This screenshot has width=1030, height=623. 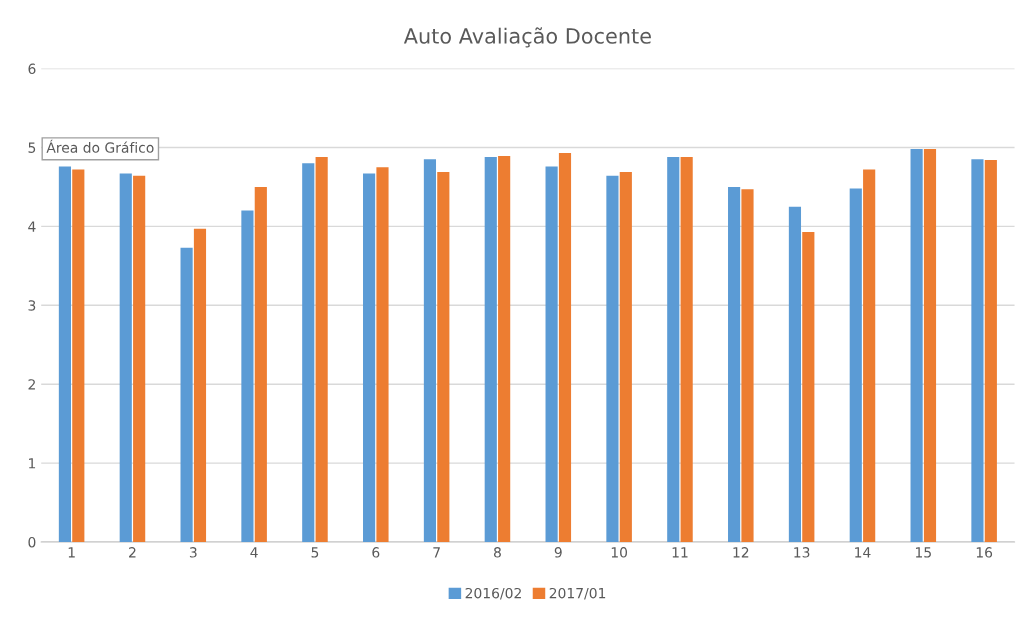 I want to click on x-tick-label: 14, so click(x=863, y=552).